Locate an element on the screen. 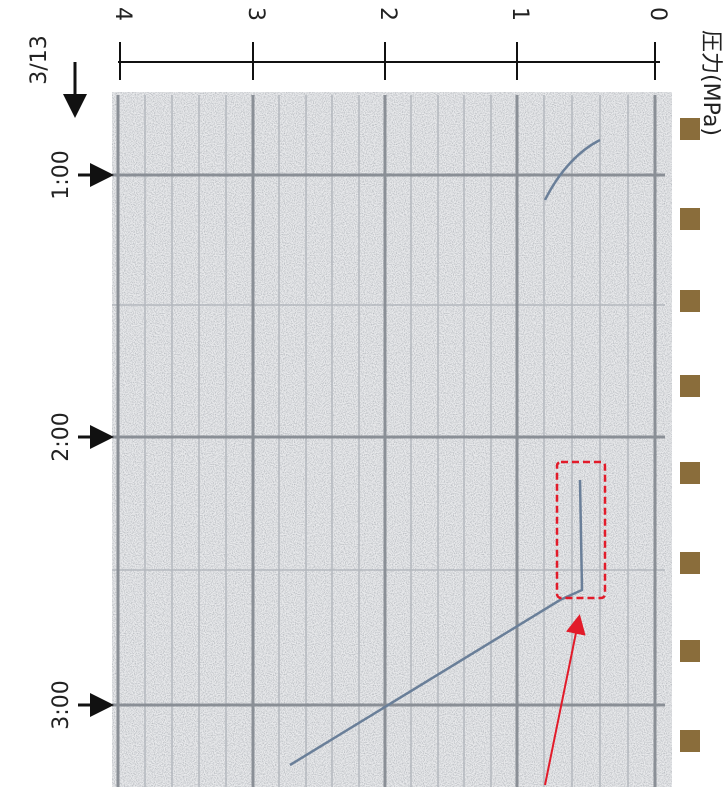  time-label: 3:00 is located at coordinates (61, 704).